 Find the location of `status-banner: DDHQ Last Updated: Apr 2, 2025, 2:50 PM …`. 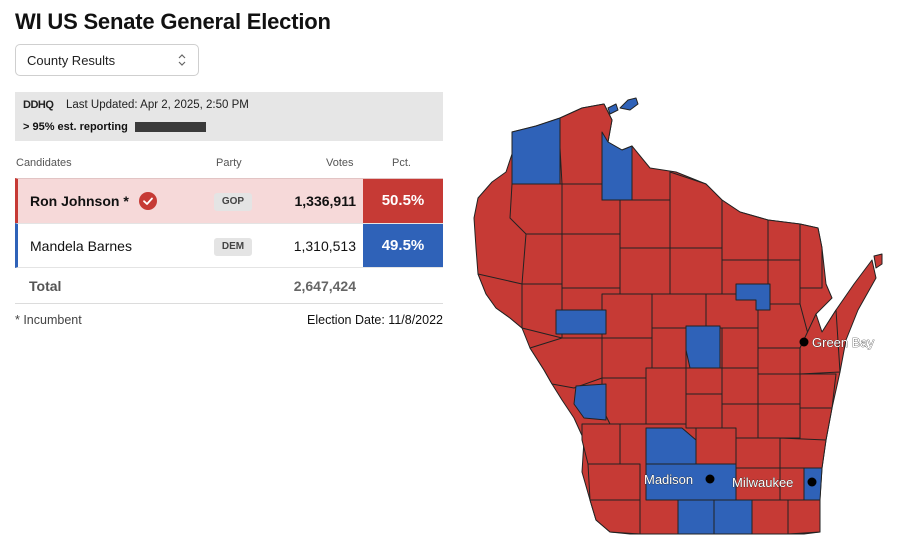

status-banner: DDHQ Last Updated: Apr 2, 2025, 2:50 PM … is located at coordinates (229, 116).